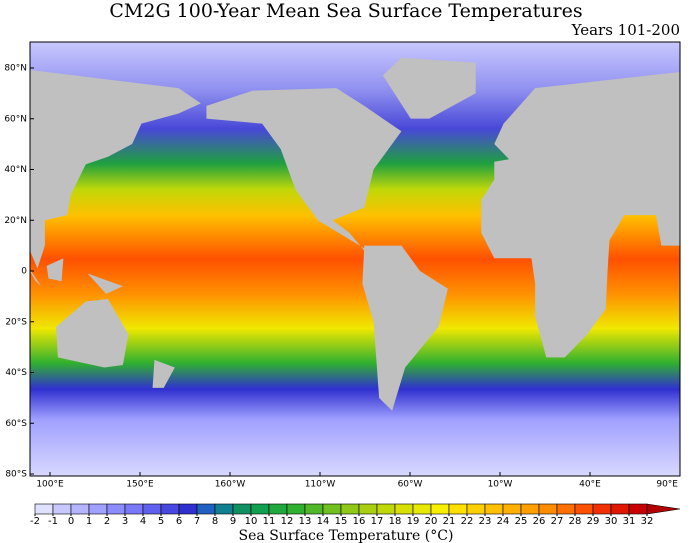  Describe the element at coordinates (663, 509) in the screenshot. I see `colorbar-arrow` at that location.